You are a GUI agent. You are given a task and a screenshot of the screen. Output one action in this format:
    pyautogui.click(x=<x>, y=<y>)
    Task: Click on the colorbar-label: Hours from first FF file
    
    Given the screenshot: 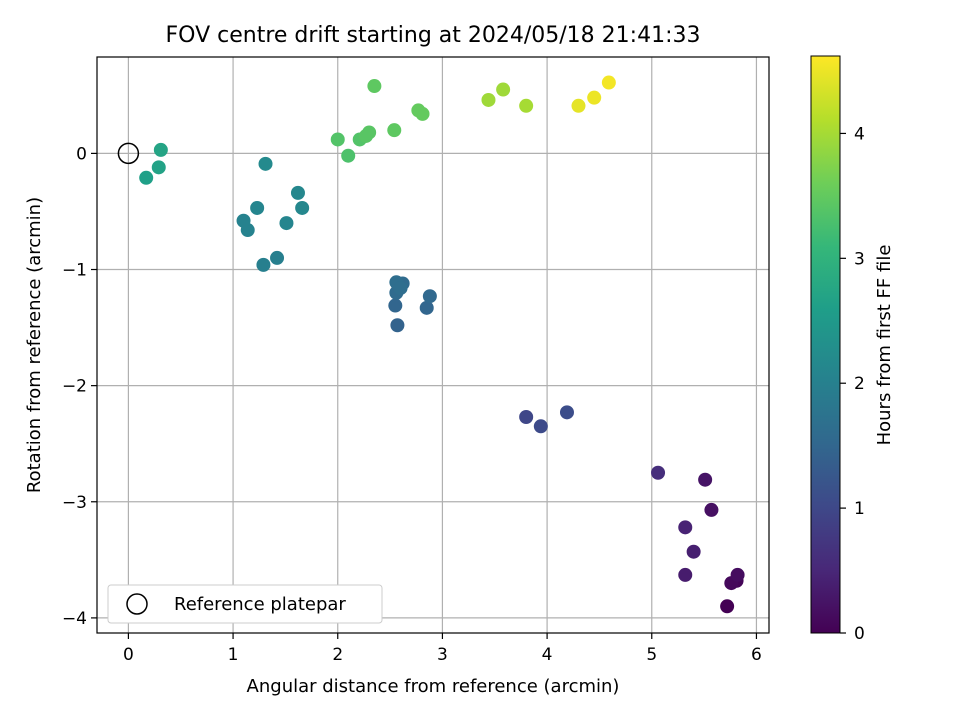 What is the action you would take?
    pyautogui.click(x=884, y=345)
    